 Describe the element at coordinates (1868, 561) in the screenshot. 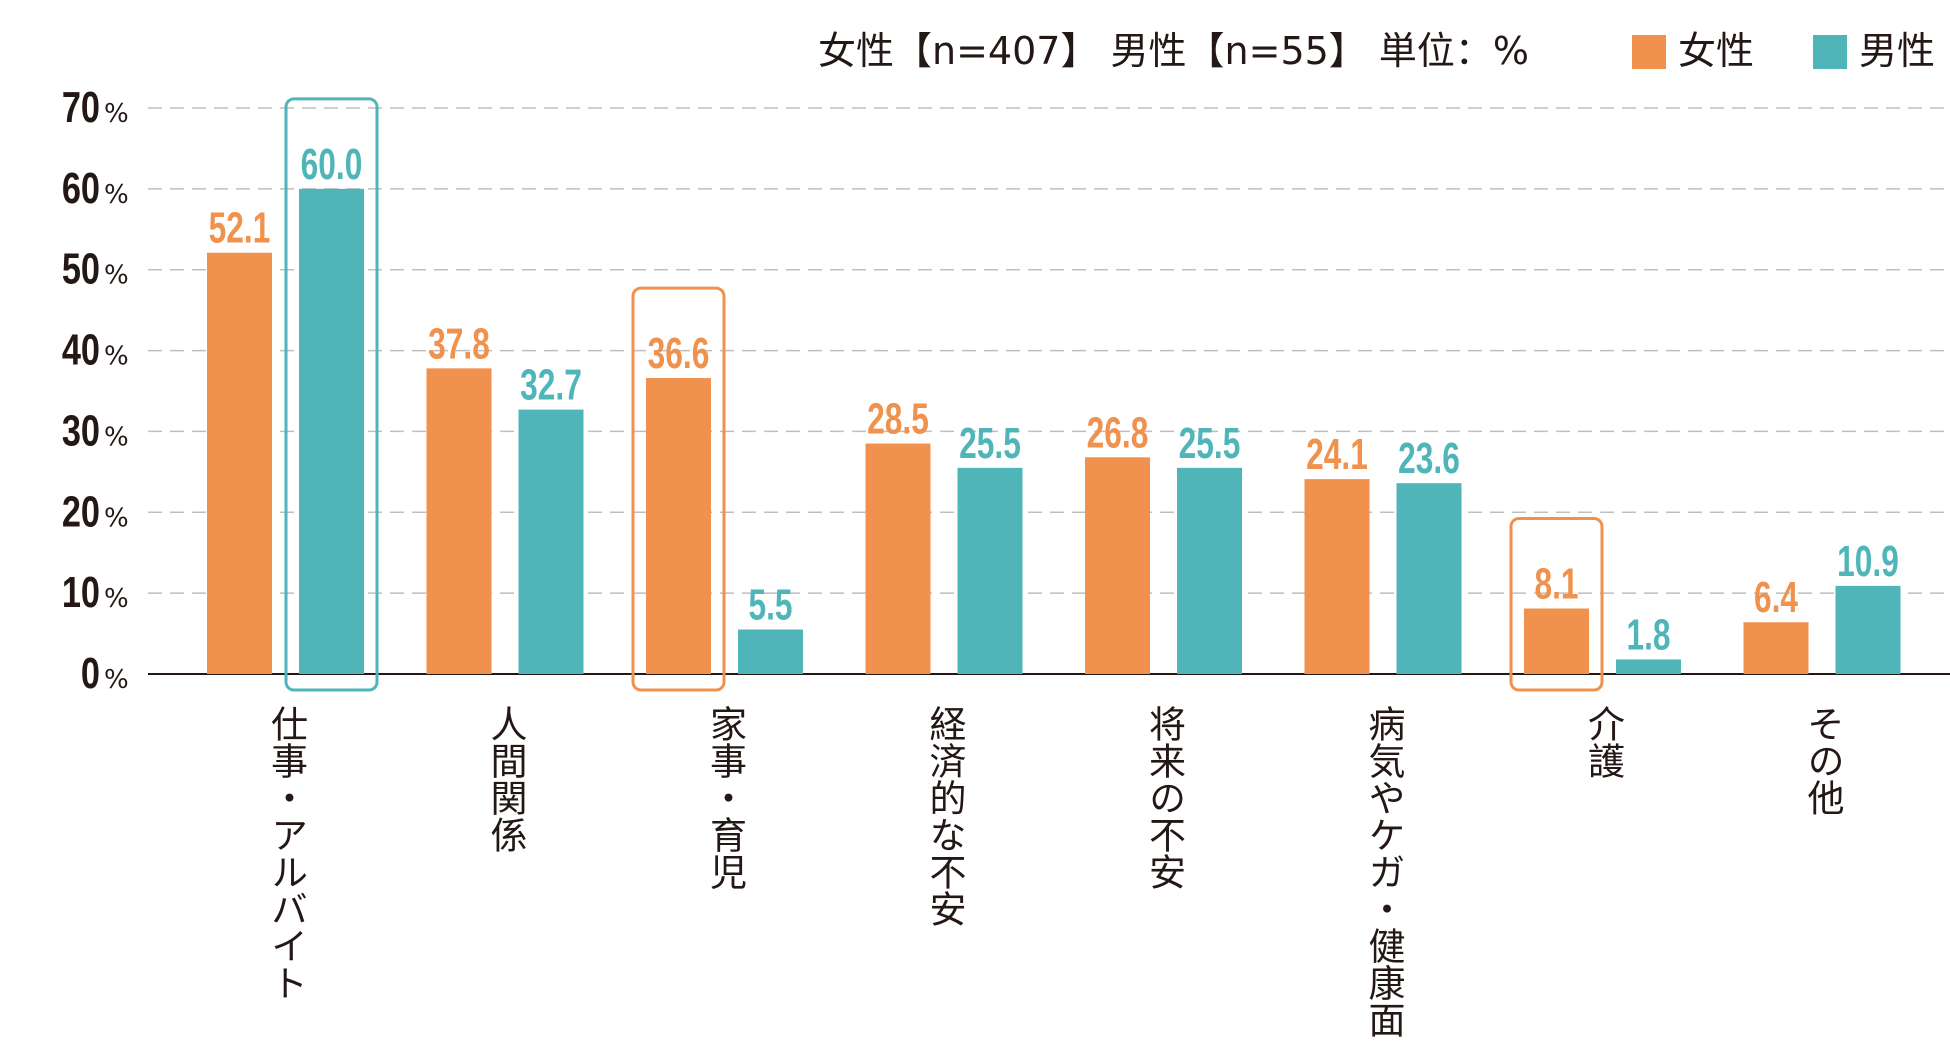

I see `bar-value-label: 10.9` at that location.